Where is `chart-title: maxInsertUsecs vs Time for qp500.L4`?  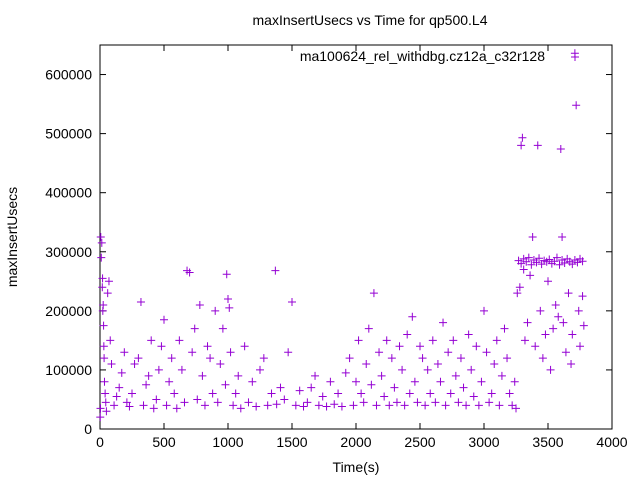
chart-title: maxInsertUsecs vs Time for qp500.L4 is located at coordinates (370, 20).